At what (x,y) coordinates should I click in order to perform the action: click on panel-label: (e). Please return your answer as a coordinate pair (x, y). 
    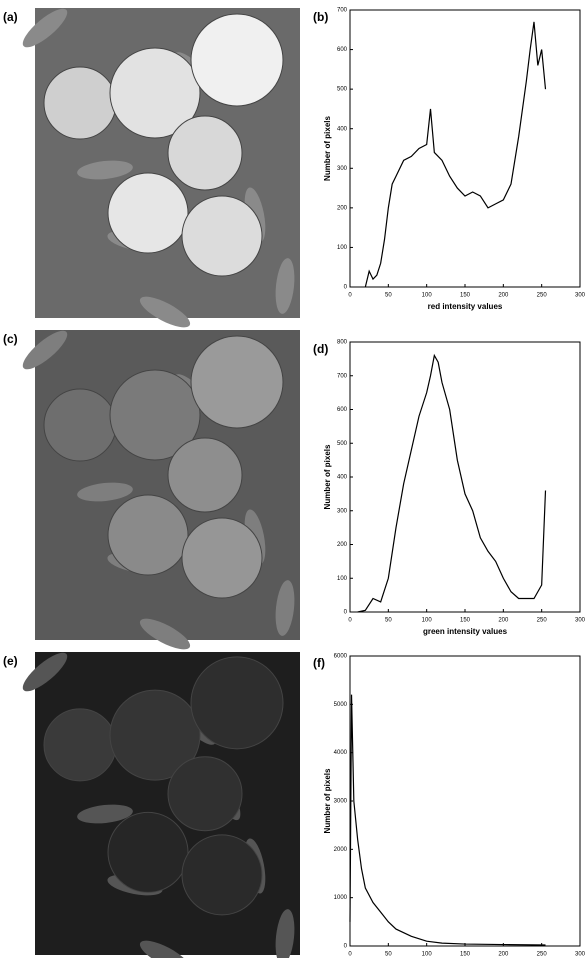
    Looking at the image, I should click on (10, 661).